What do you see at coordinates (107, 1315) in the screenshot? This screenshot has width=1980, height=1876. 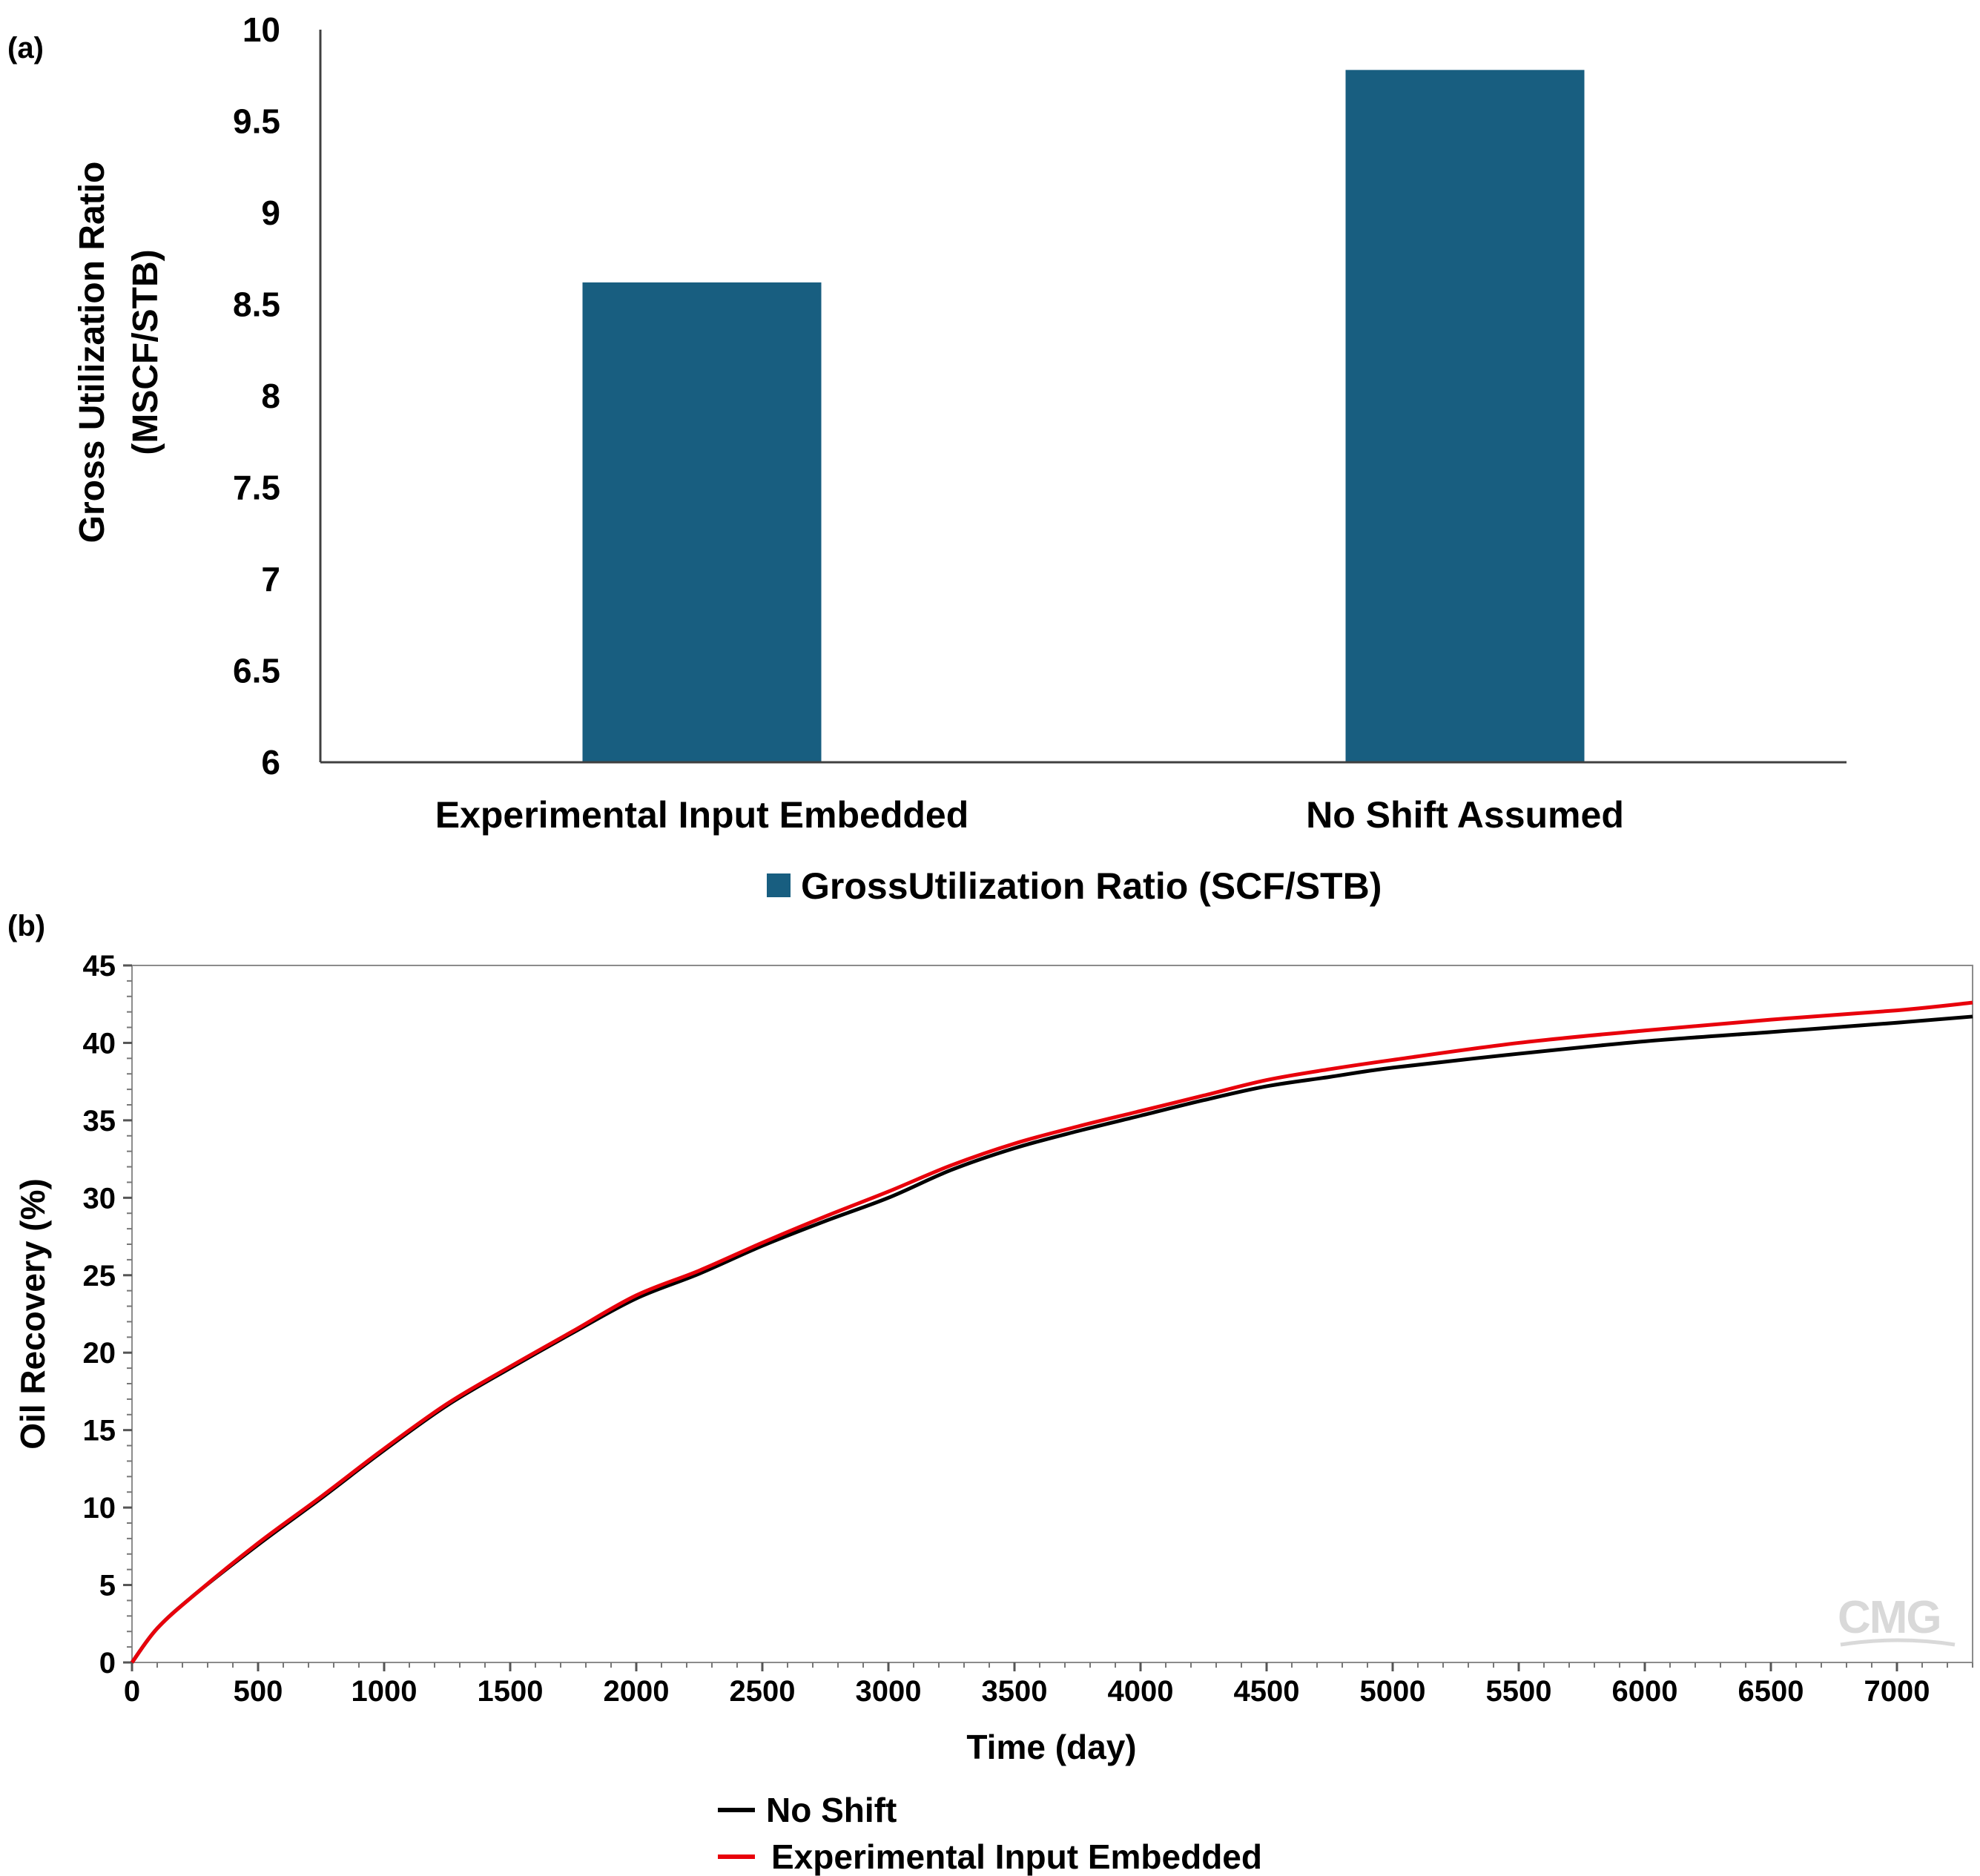 I see `panel-b-y-ticks: 0 5 10 15 20 25 30 35 40 45` at bounding box center [107, 1315].